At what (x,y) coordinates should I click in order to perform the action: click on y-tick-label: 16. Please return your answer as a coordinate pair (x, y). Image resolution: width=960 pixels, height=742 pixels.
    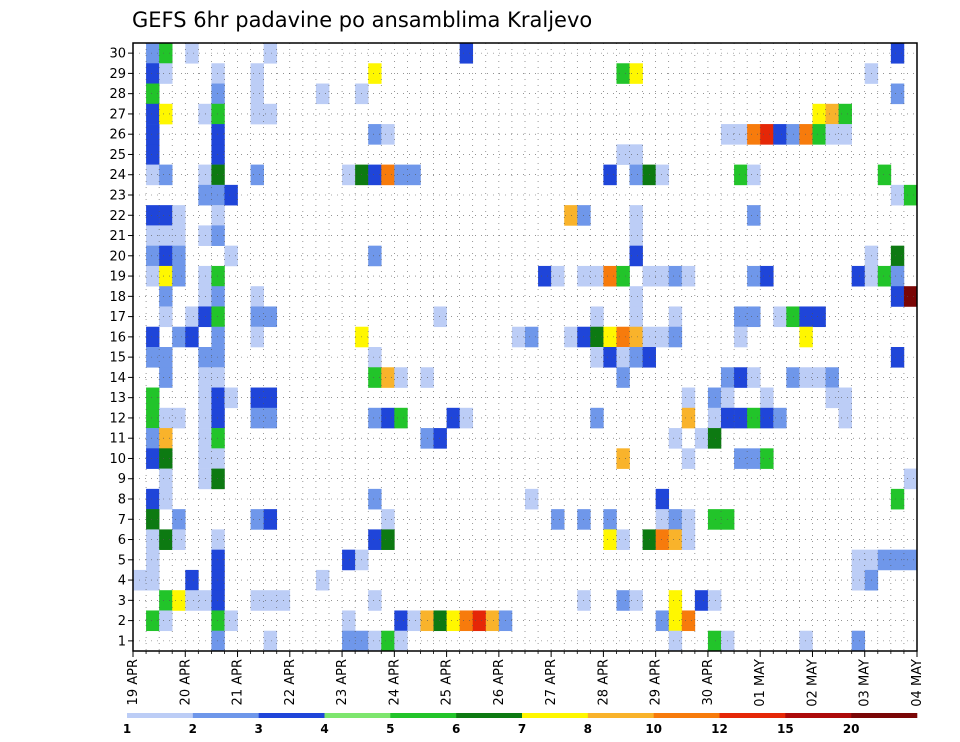
    Looking at the image, I should click on (117, 337).